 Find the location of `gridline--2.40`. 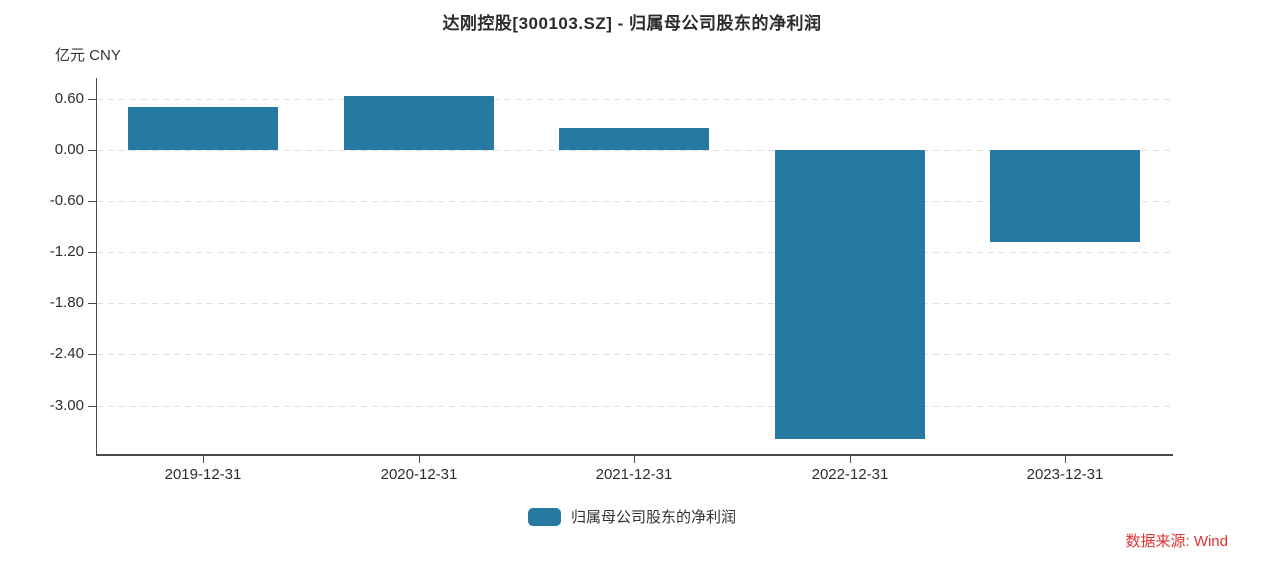

gridline--2.40 is located at coordinates (635, 354).